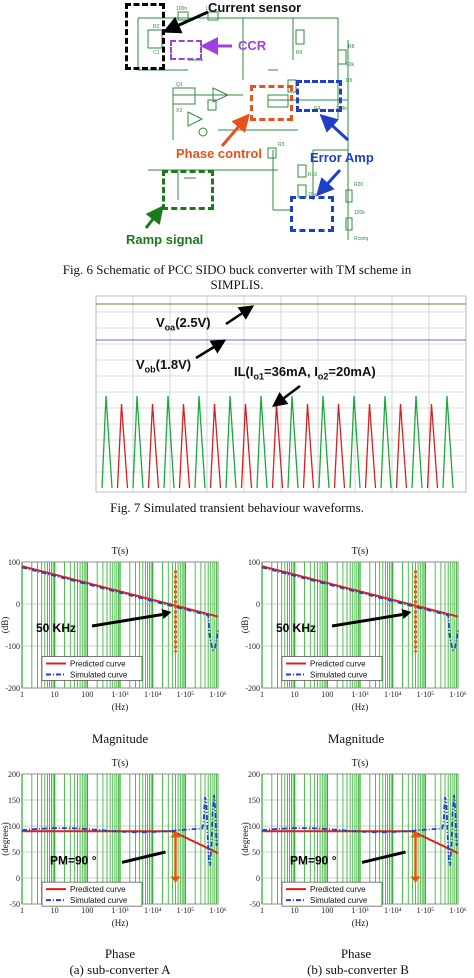  I want to click on label-vob-value: (1.8V), so click(173, 364).